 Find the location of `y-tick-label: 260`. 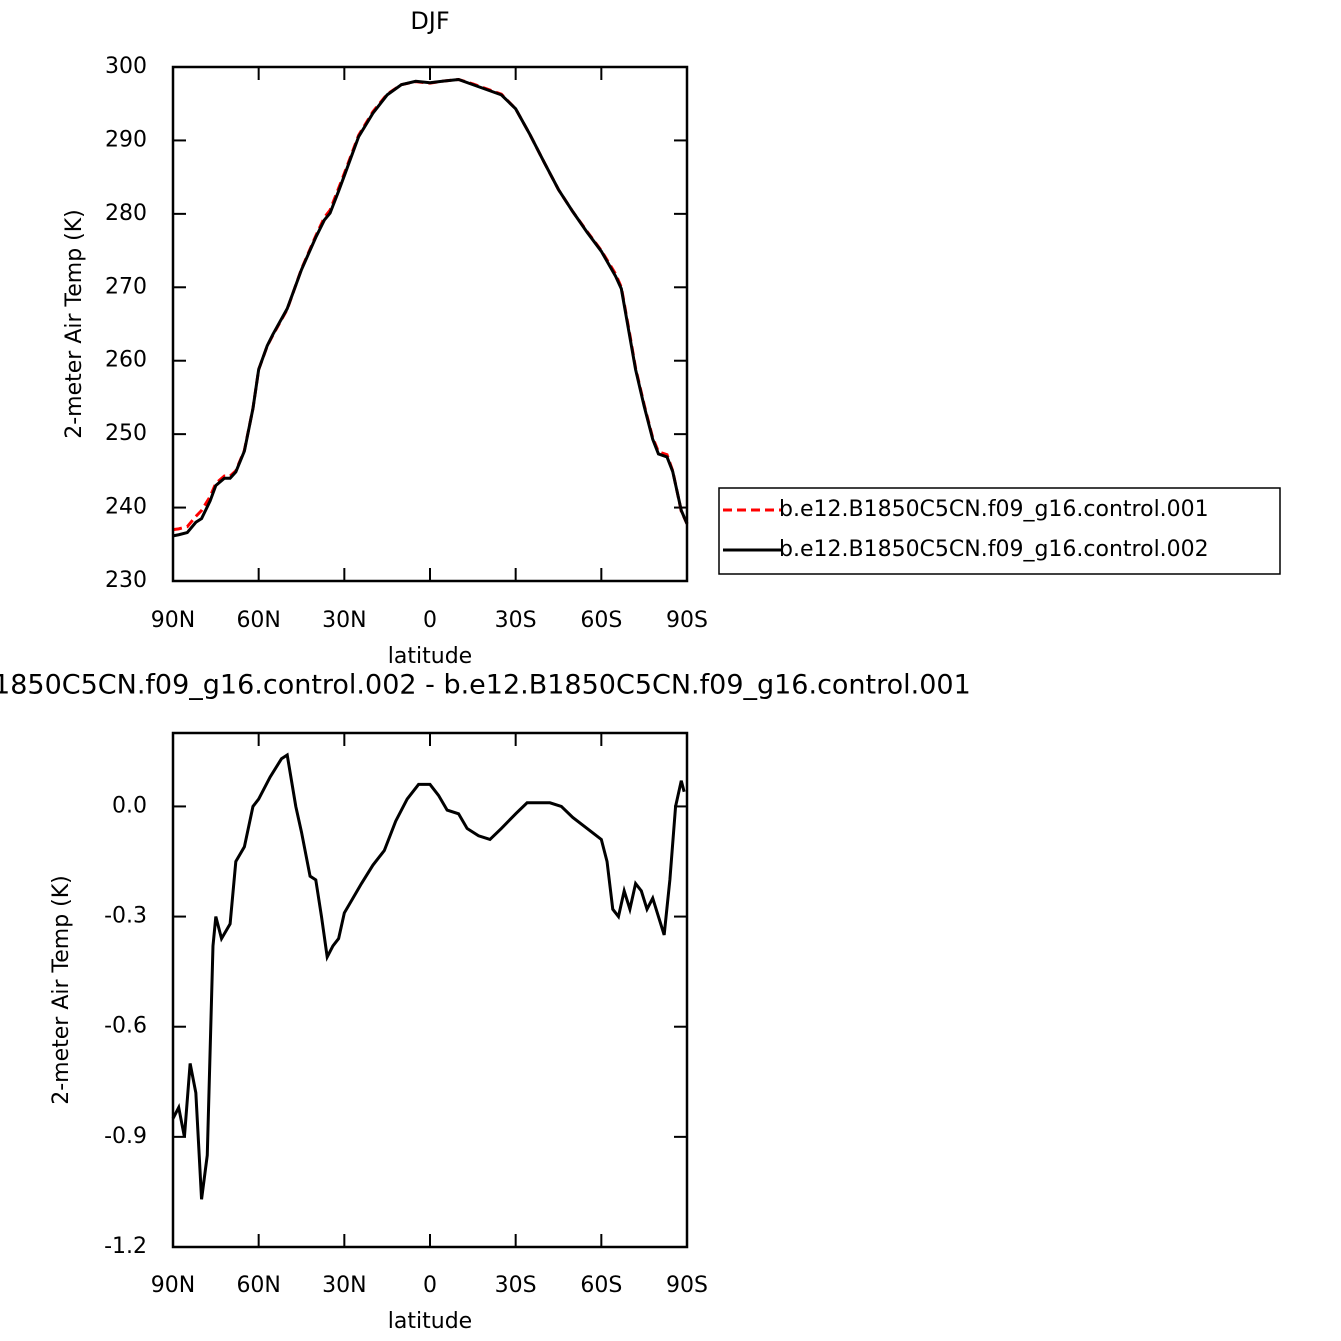

y-tick-label: 260 is located at coordinates (126, 360).